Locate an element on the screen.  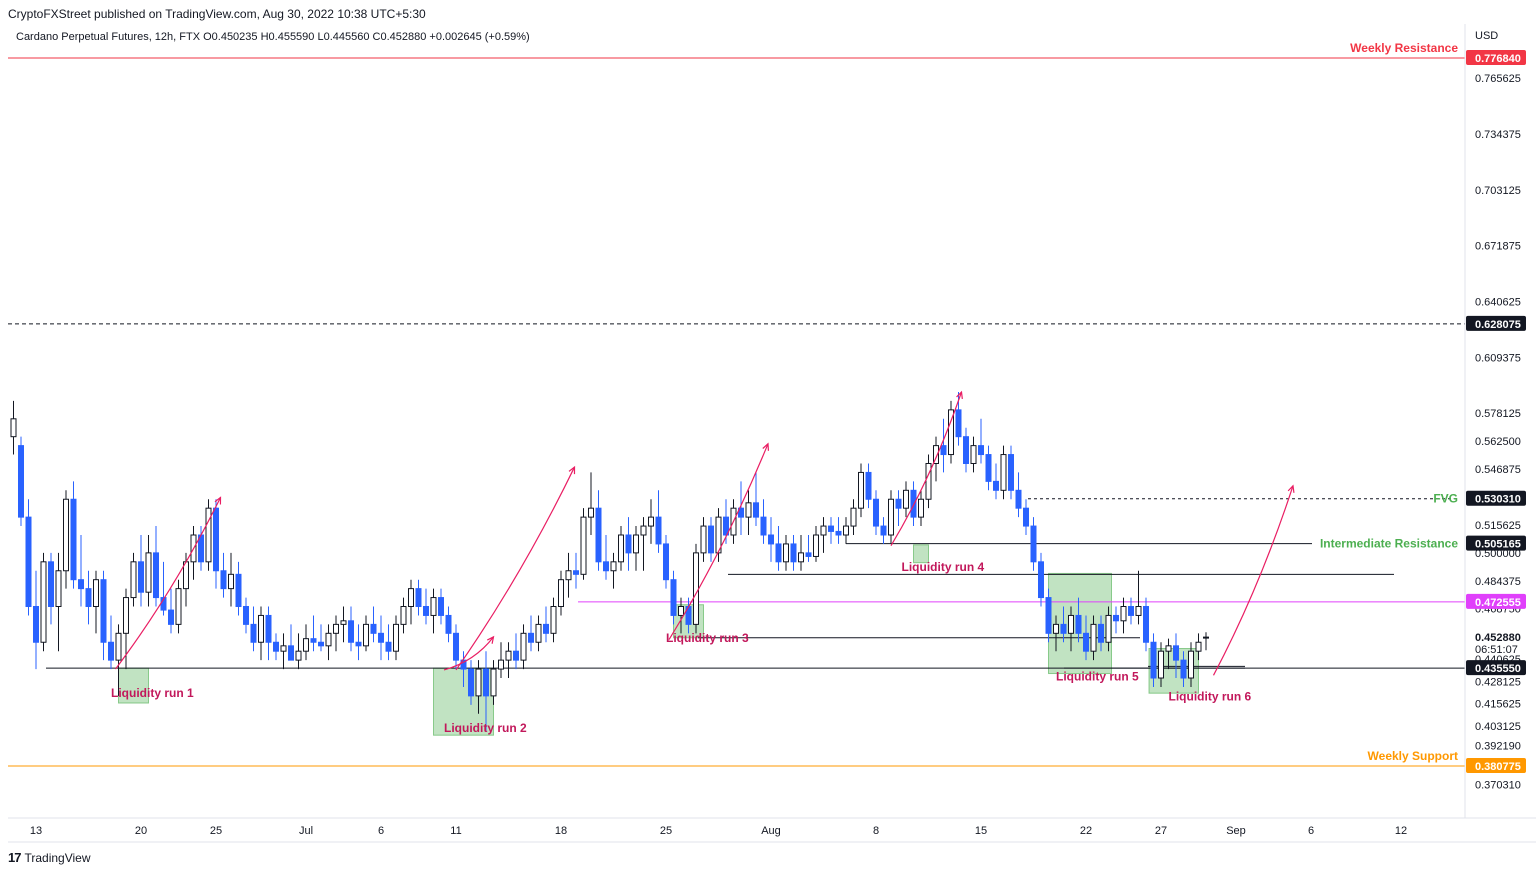
y-tick-label: 0.671875 is located at coordinates (1498, 247).